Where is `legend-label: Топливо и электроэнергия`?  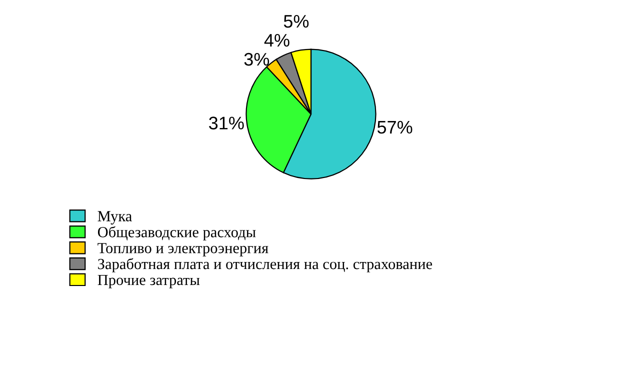 legend-label: Топливо и электроэнергия is located at coordinates (183, 249).